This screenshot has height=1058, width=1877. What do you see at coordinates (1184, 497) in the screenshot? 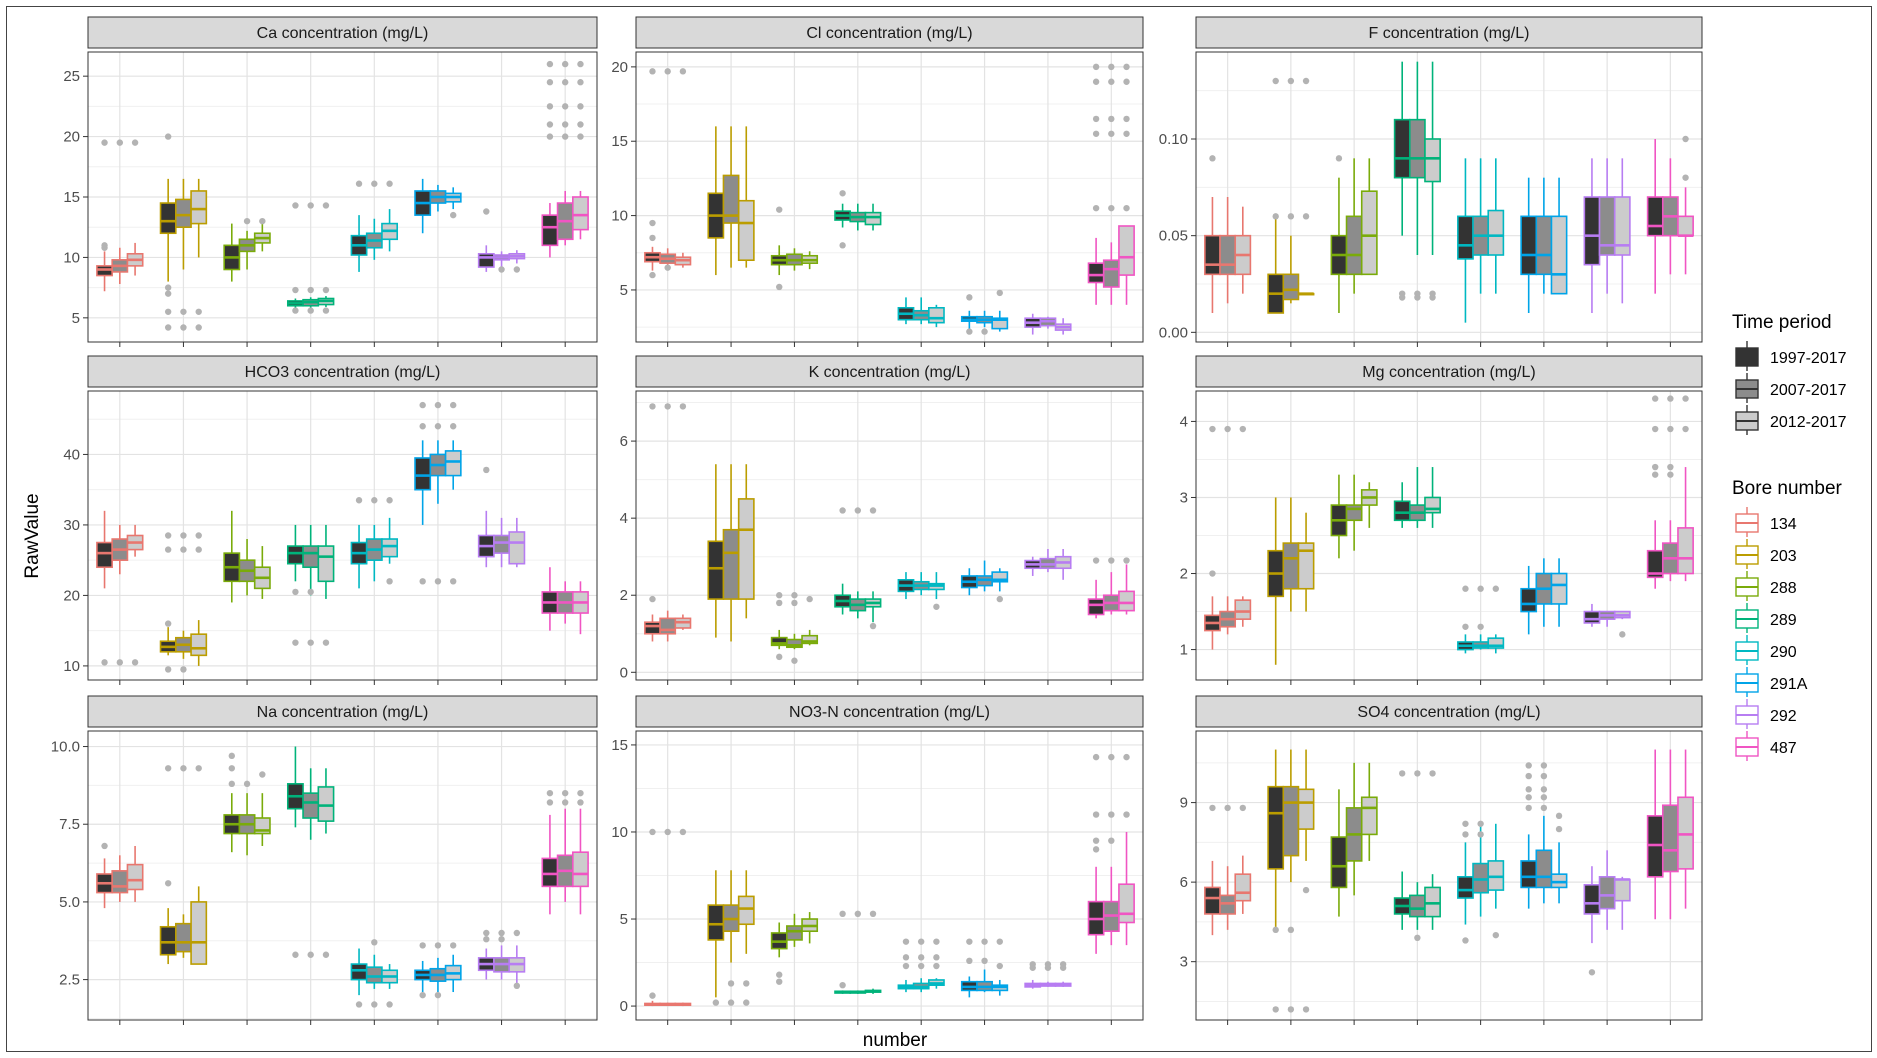
I see `y-tick-label: 3` at bounding box center [1184, 497].